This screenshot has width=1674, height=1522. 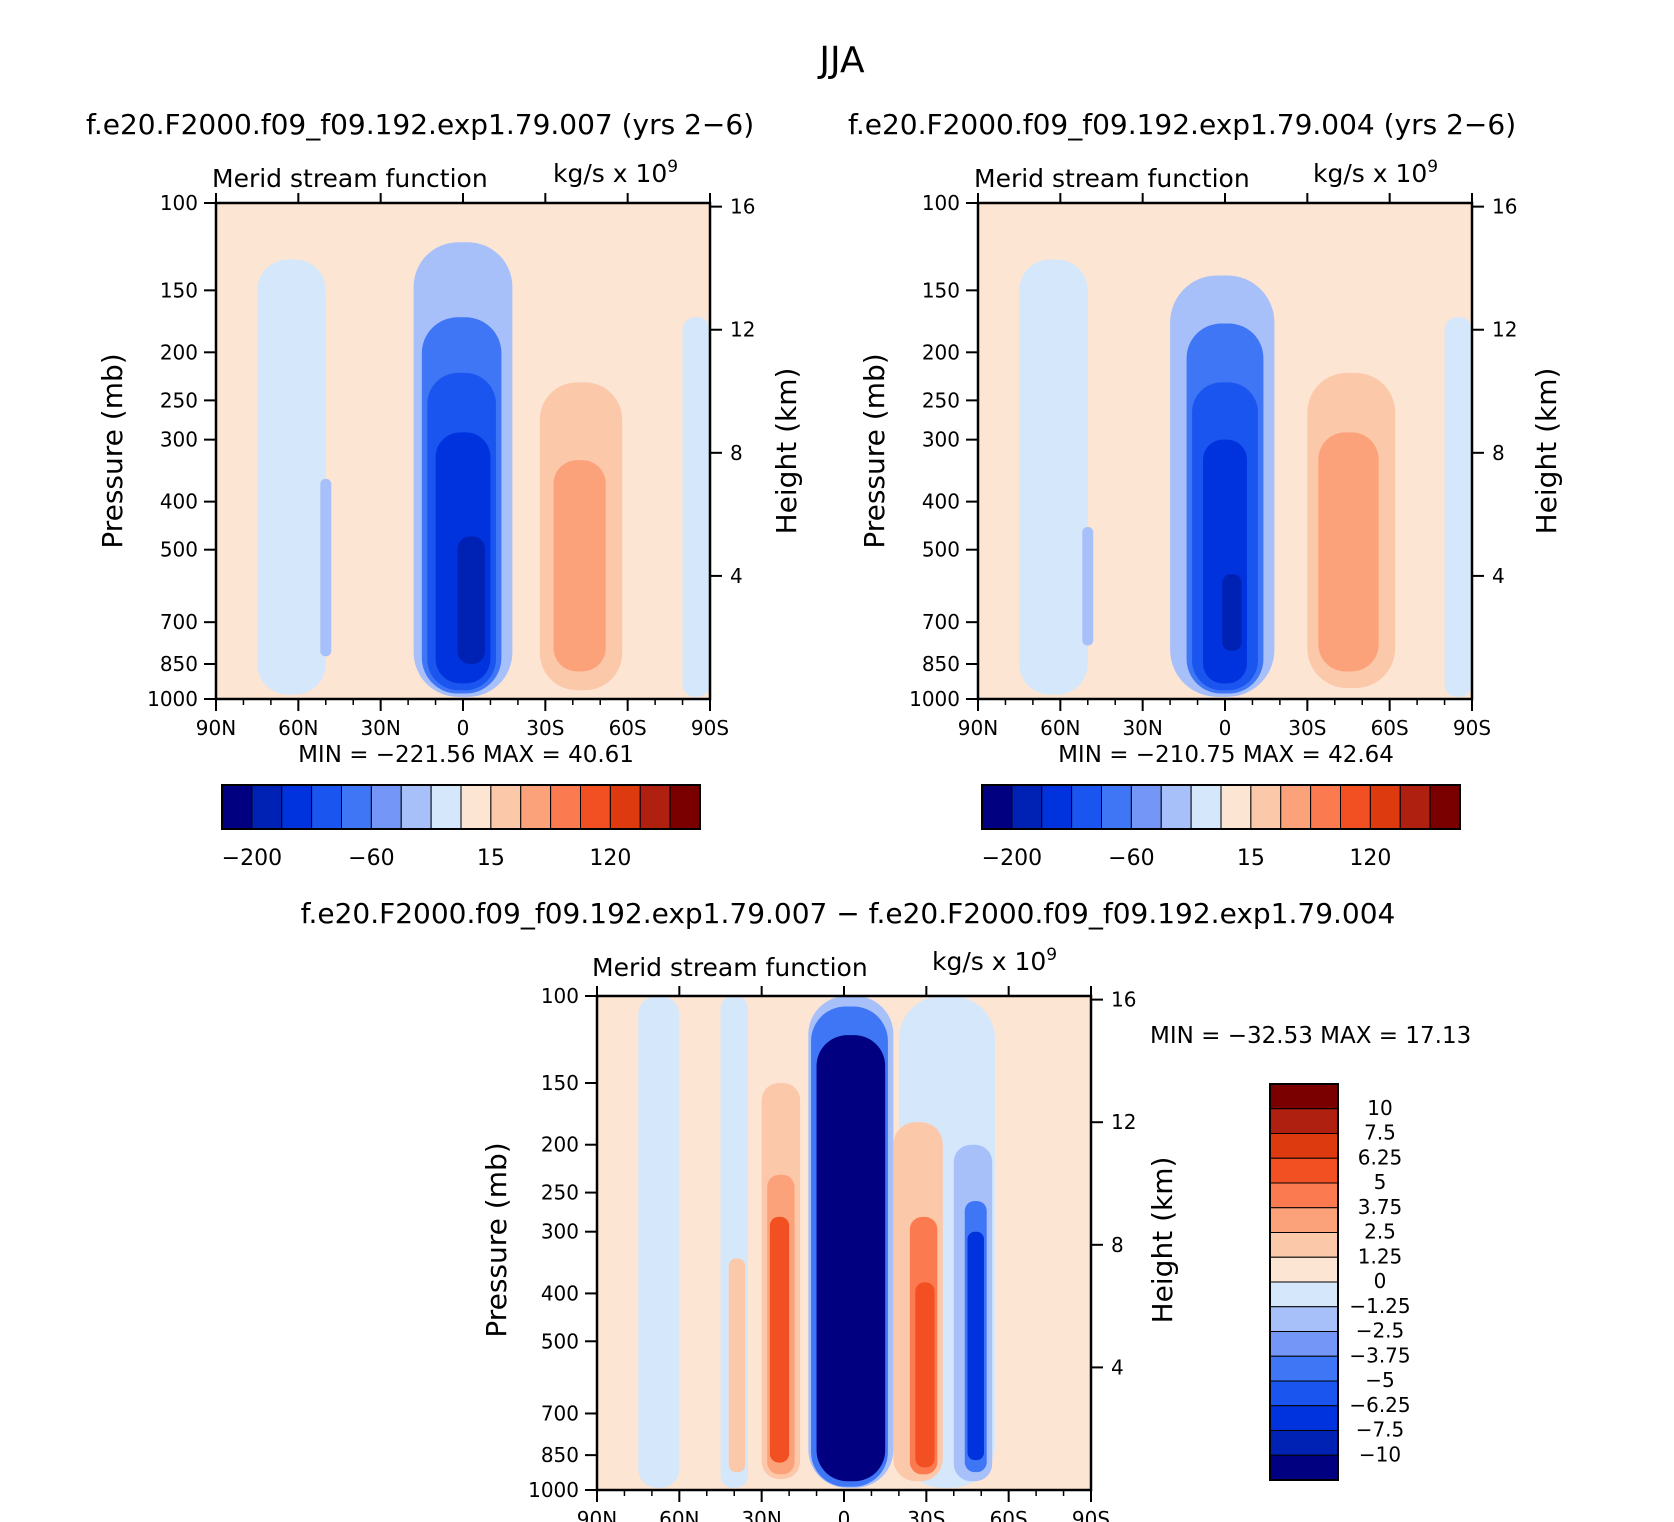 I want to click on x-tick-label: 60N, so click(x=1060, y=728).